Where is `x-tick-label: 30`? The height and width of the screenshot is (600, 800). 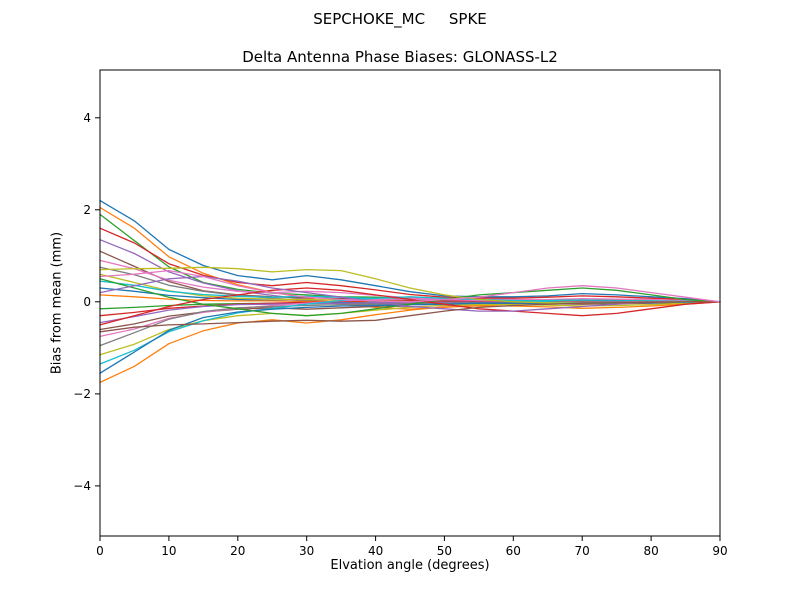
x-tick-label: 30 is located at coordinates (306, 551).